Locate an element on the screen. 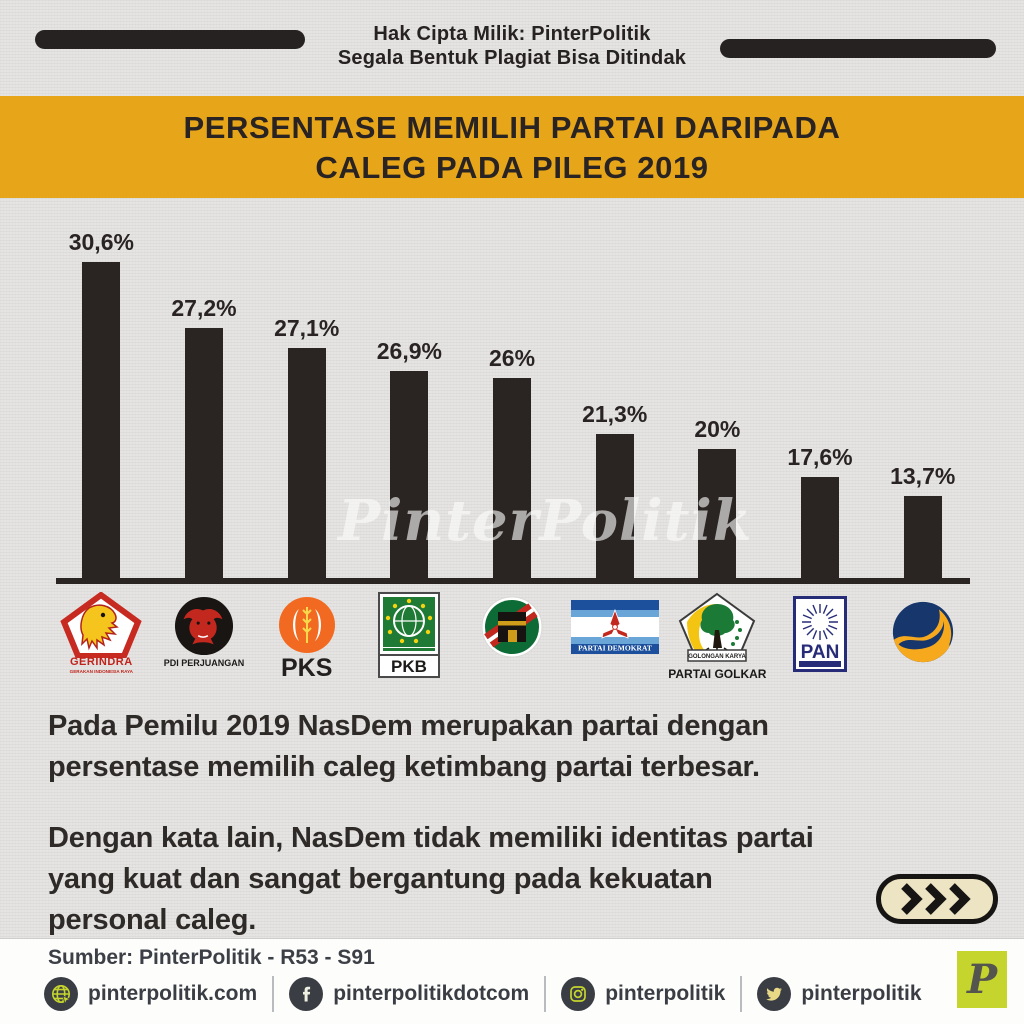  copyright-line1: Hak Cipta Milik: PinterPolitik is located at coordinates (512, 34).